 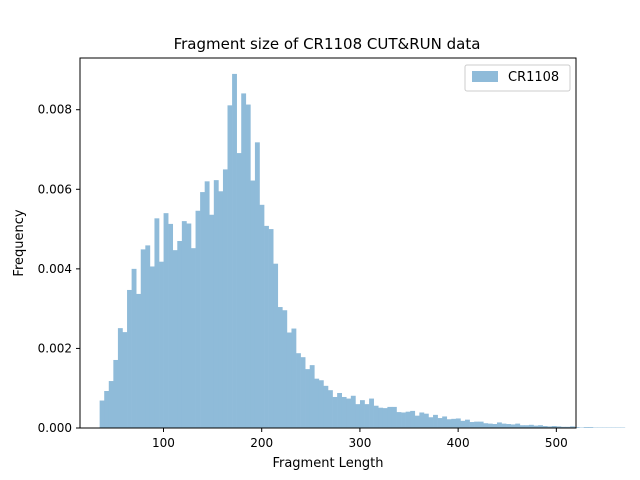 I want to click on legend-swatch, so click(x=485, y=76).